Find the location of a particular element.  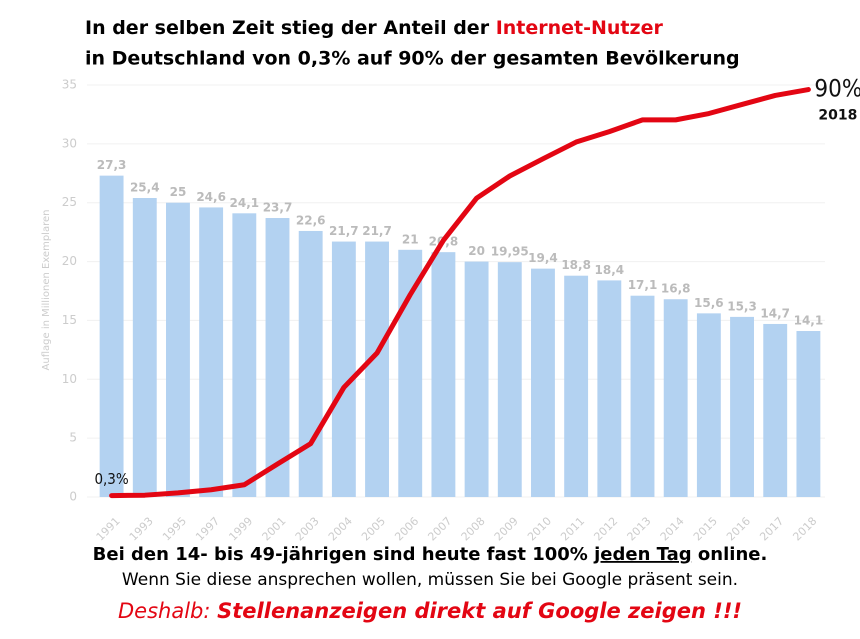

y-tick-label: 15 is located at coordinates (69, 320).